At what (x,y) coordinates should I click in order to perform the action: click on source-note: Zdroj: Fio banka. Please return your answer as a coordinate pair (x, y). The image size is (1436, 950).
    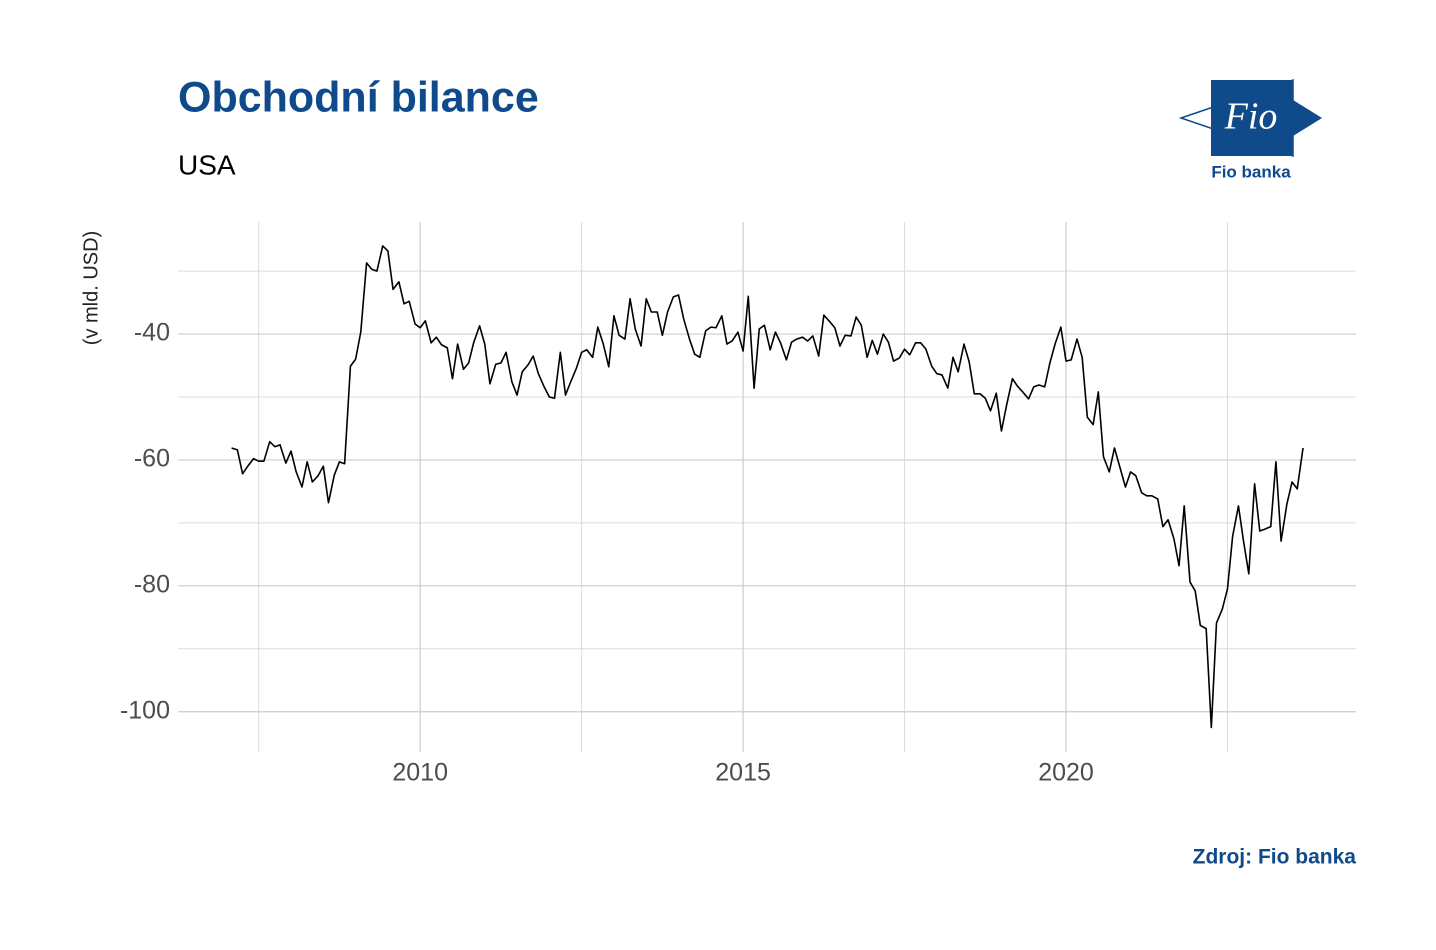
    Looking at the image, I should click on (1275, 857).